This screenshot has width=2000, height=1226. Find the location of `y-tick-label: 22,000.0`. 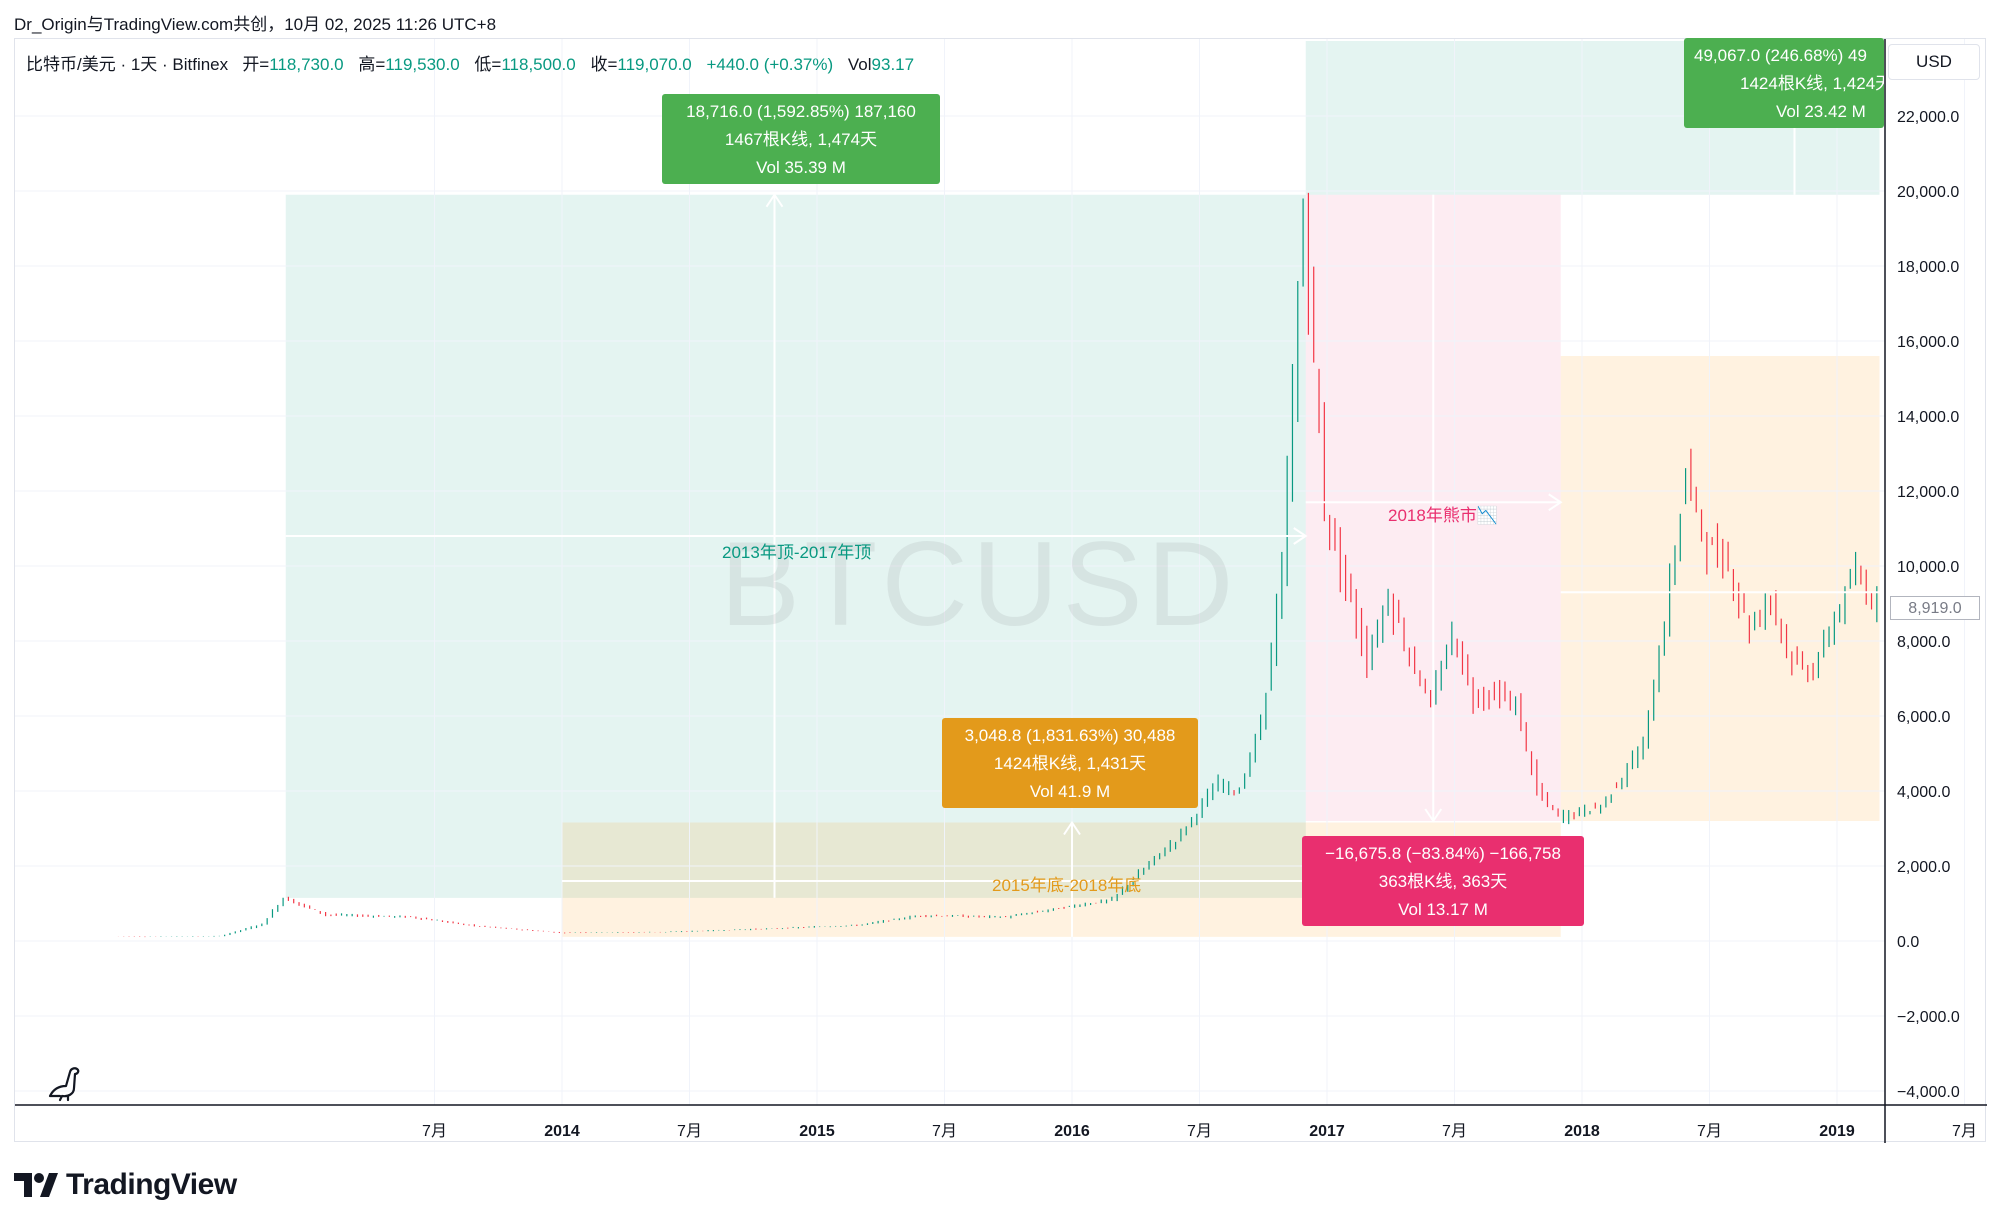

y-tick-label: 22,000.0 is located at coordinates (1928, 117).